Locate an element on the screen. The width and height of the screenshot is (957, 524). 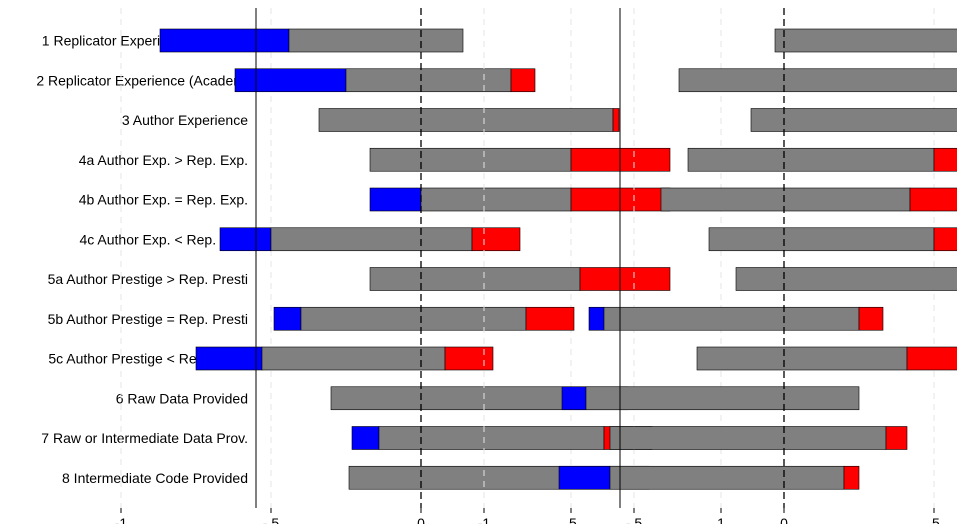
category-label: 7 Raw or Intermediate Data Prov. is located at coordinates (144, 438).